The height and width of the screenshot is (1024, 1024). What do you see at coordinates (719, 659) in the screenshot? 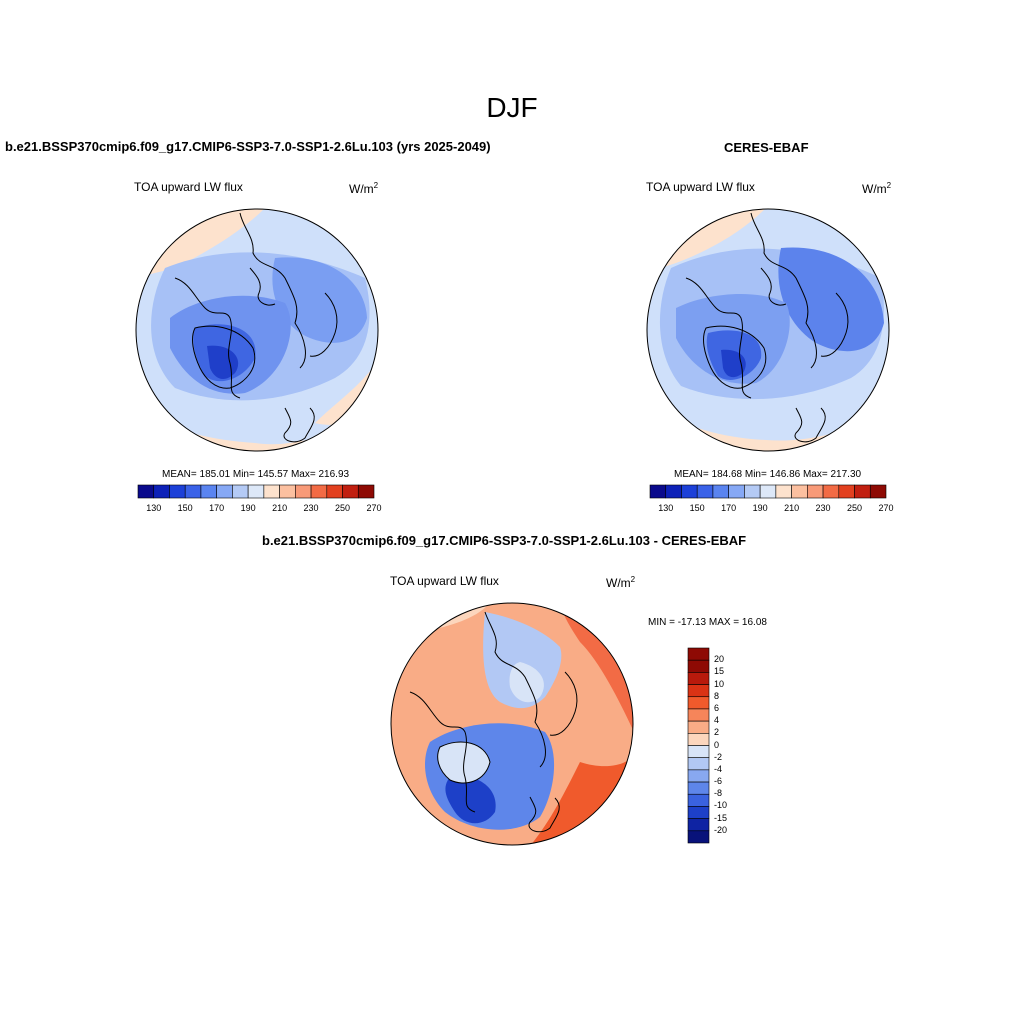
I see `panel3-colorbar-tick-label: 20` at bounding box center [719, 659].